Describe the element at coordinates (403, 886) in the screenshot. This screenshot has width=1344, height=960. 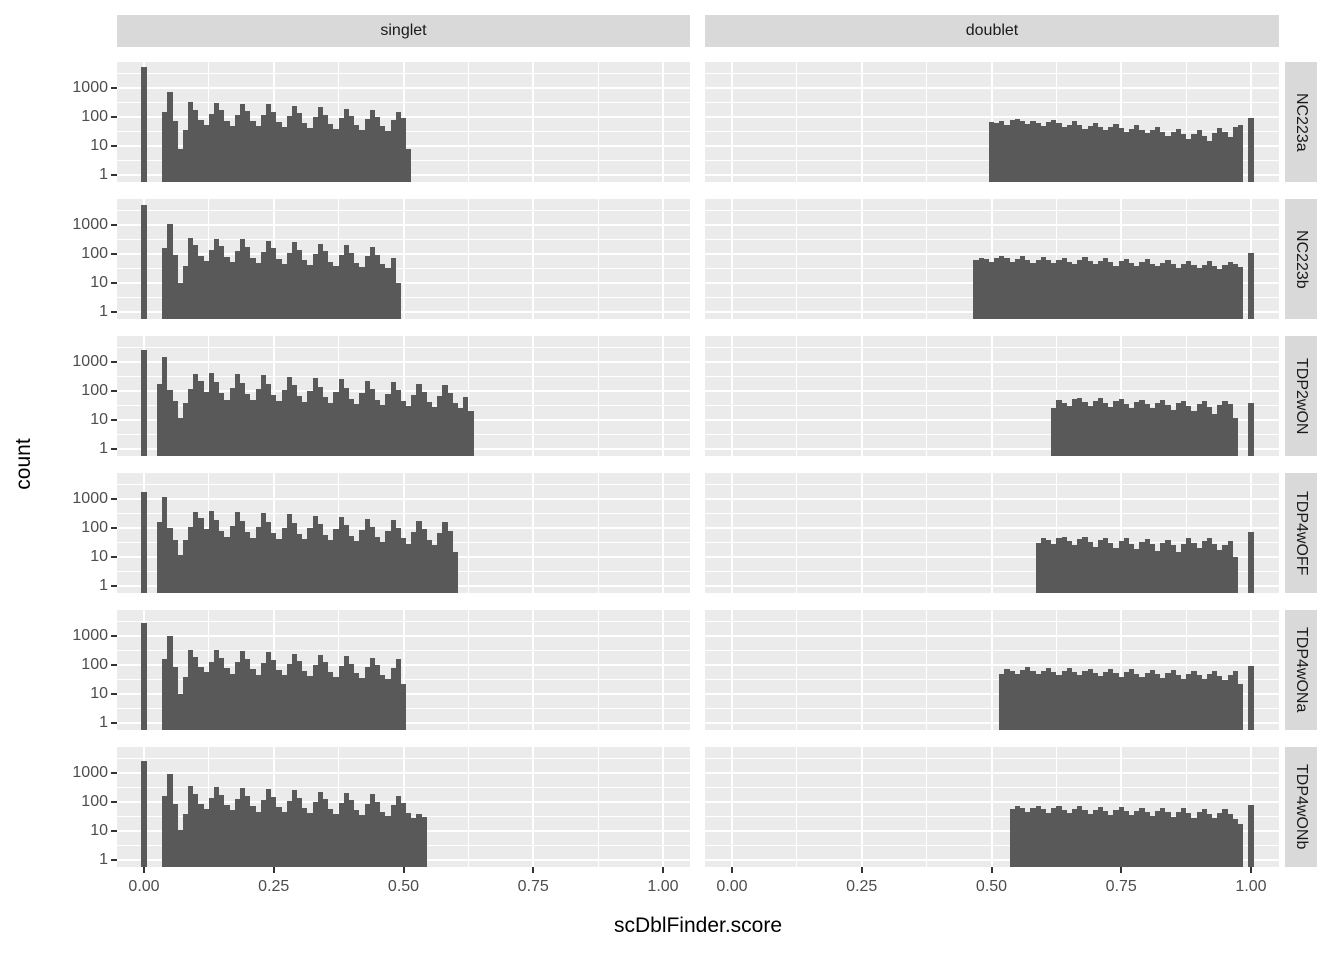
I see `x-axis-tick-label: 0.50` at that location.